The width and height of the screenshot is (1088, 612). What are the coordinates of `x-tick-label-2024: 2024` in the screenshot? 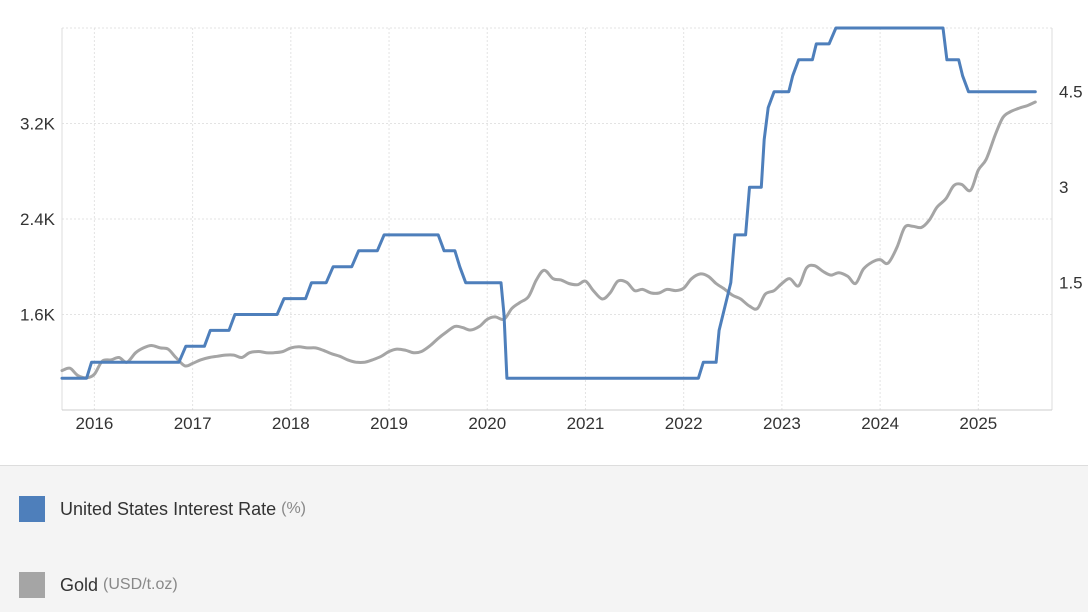 It's located at (880, 423).